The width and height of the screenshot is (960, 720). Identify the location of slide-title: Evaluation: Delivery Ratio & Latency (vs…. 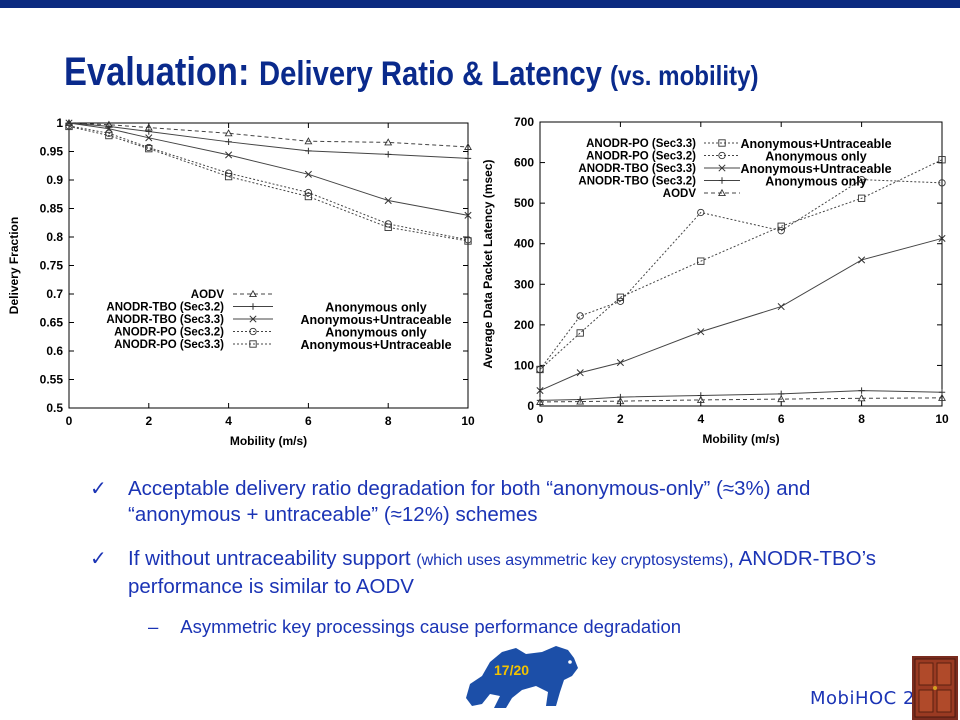
(411, 72).